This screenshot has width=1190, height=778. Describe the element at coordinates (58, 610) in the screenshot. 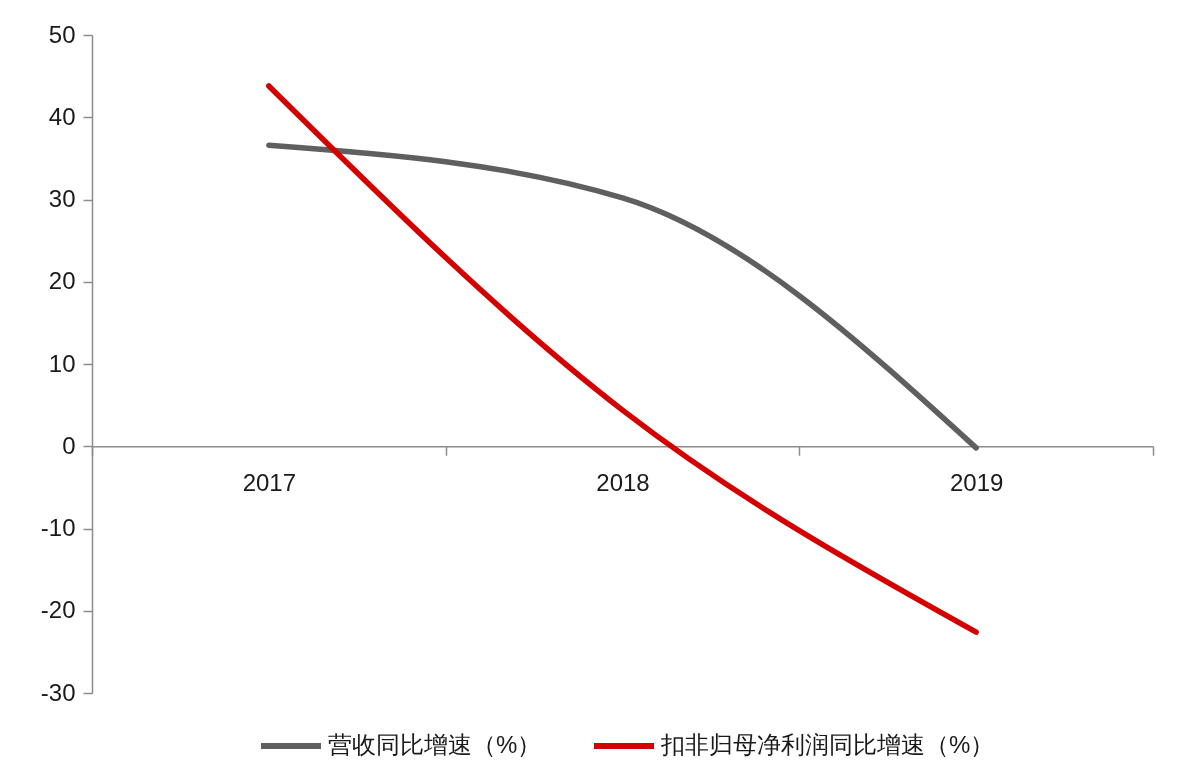

I see `y-tick-label: -20` at that location.